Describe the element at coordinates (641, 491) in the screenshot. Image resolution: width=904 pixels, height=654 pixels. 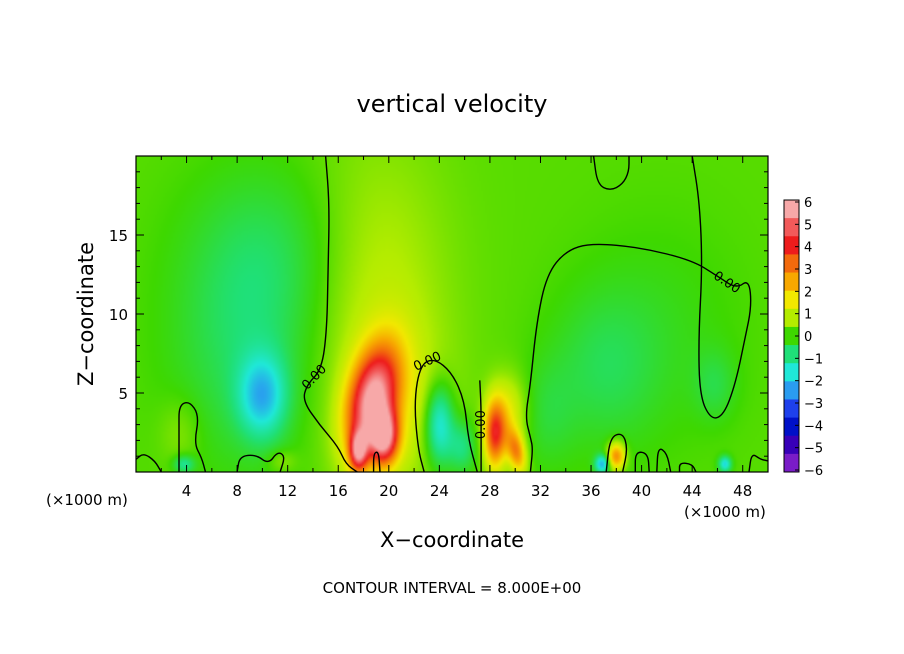
I see `x-tick-label: 40` at that location.